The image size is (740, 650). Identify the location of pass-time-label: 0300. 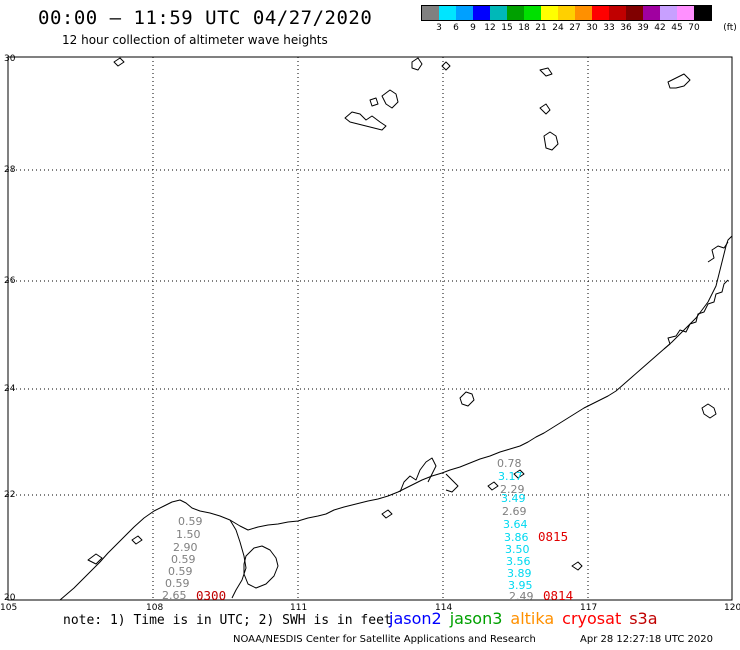
(211, 595).